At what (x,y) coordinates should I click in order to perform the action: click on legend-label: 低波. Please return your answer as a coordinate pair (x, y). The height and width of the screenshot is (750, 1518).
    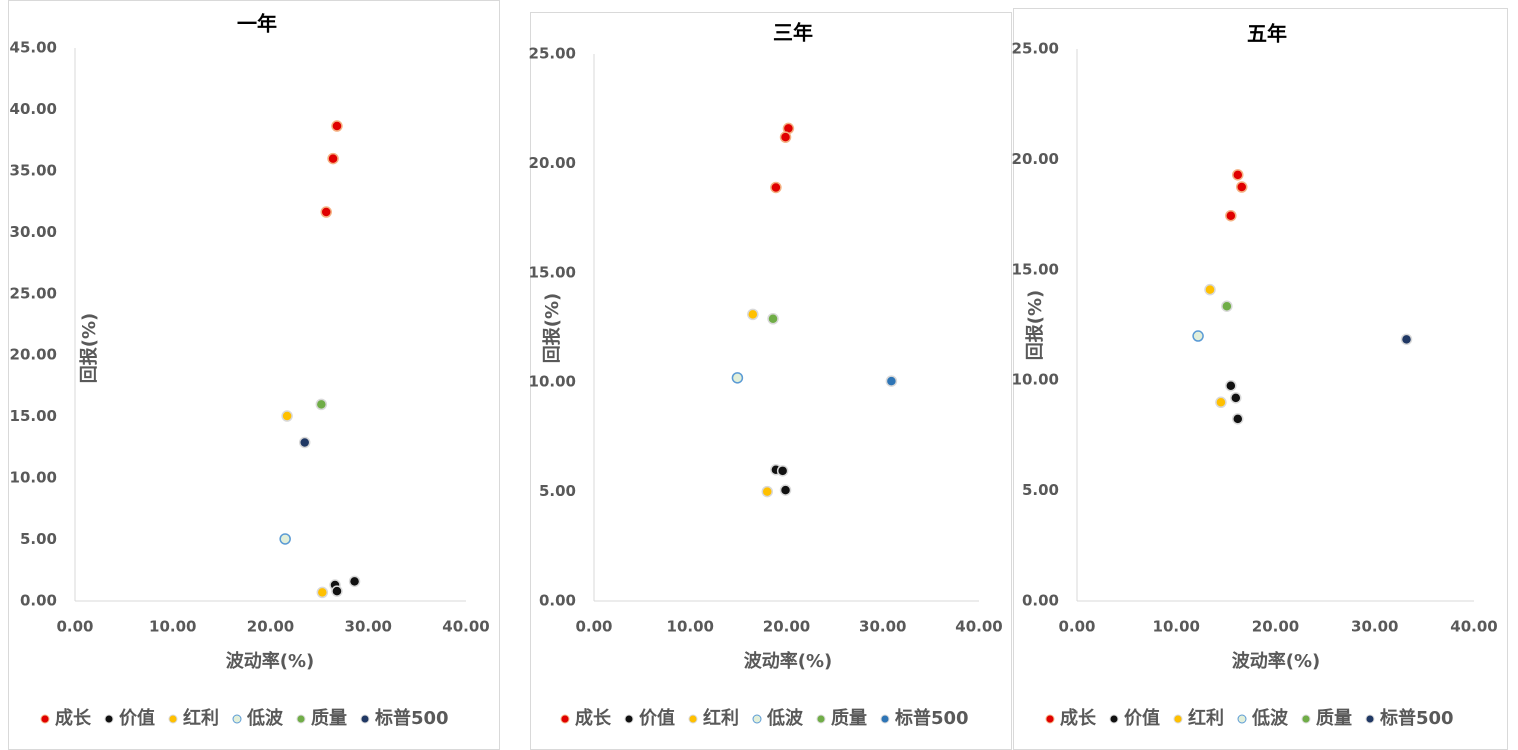
    Looking at the image, I should click on (265, 718).